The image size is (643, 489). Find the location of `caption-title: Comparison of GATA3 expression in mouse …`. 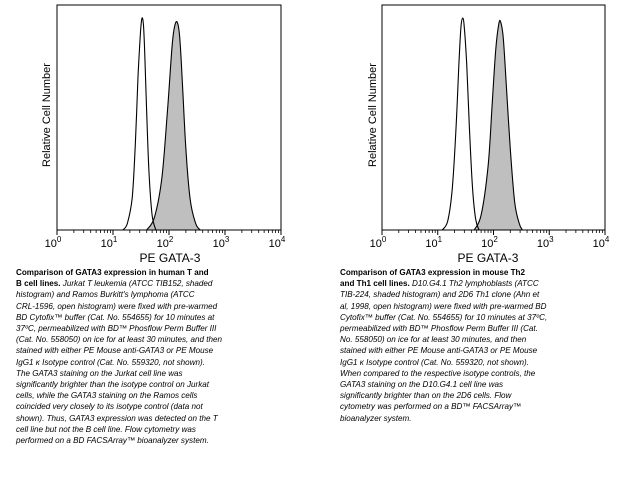

caption-title: Comparison of GATA3 expression in mouse … is located at coordinates (432, 278).